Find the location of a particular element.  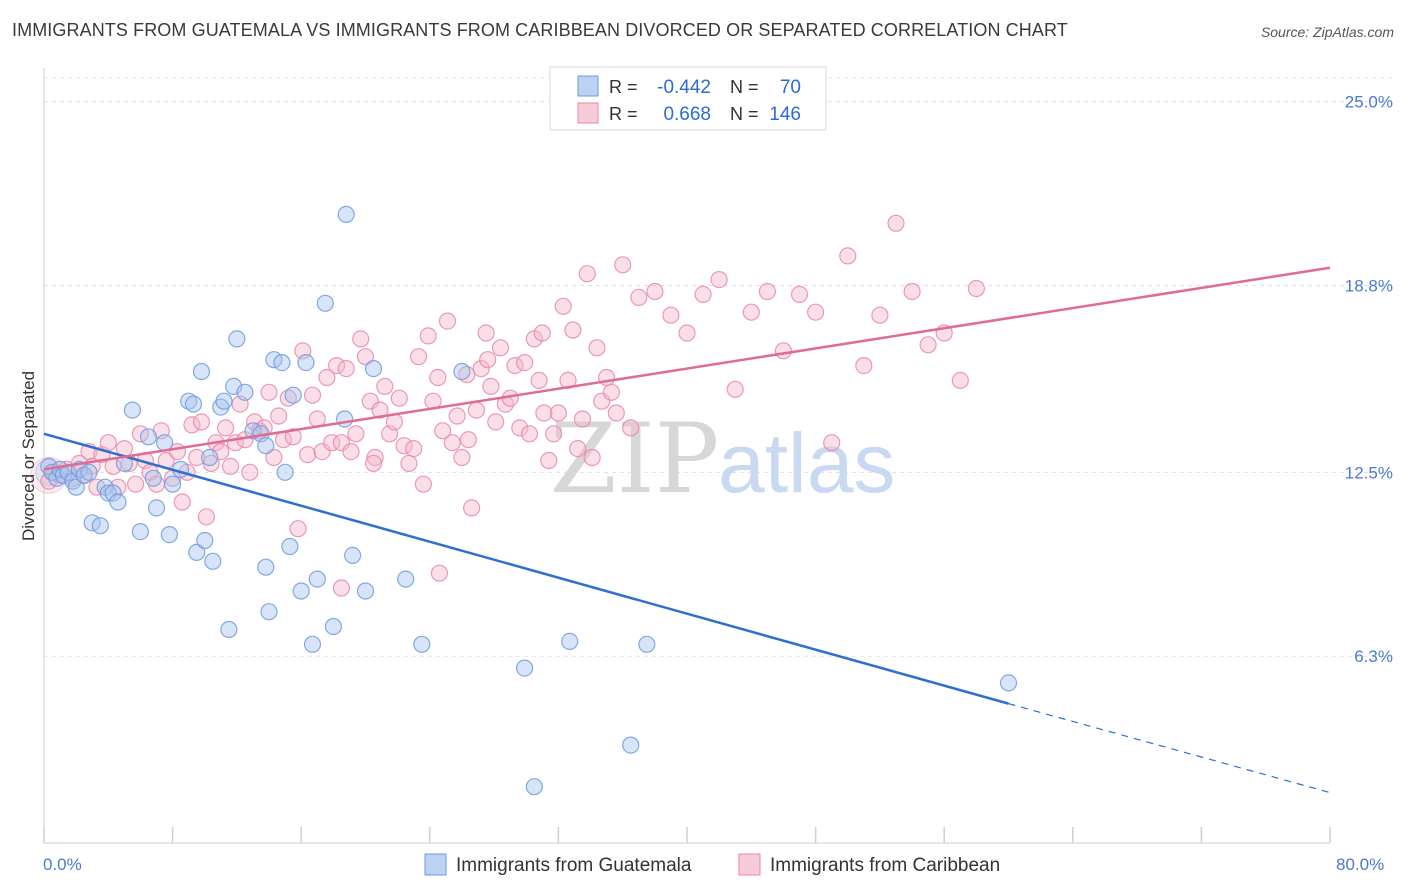

watermark: ZIP atlas is located at coordinates (722, 459).